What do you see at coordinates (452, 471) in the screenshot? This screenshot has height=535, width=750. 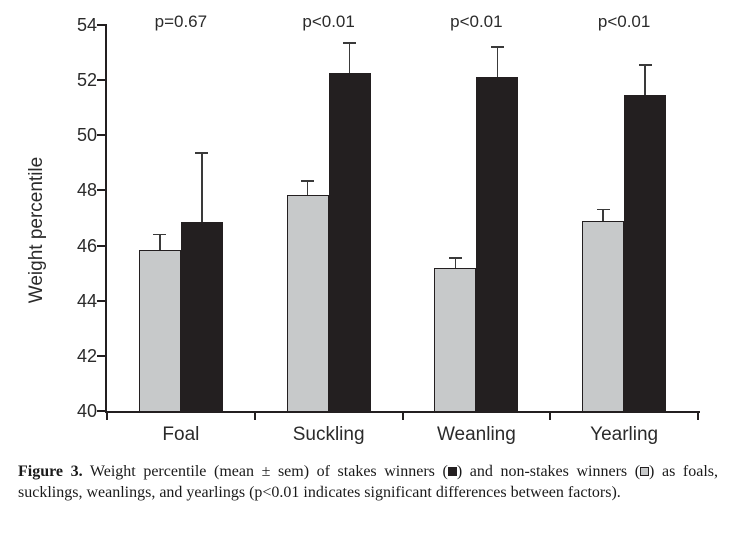 I see `stakes-winner-square-icon` at bounding box center [452, 471].